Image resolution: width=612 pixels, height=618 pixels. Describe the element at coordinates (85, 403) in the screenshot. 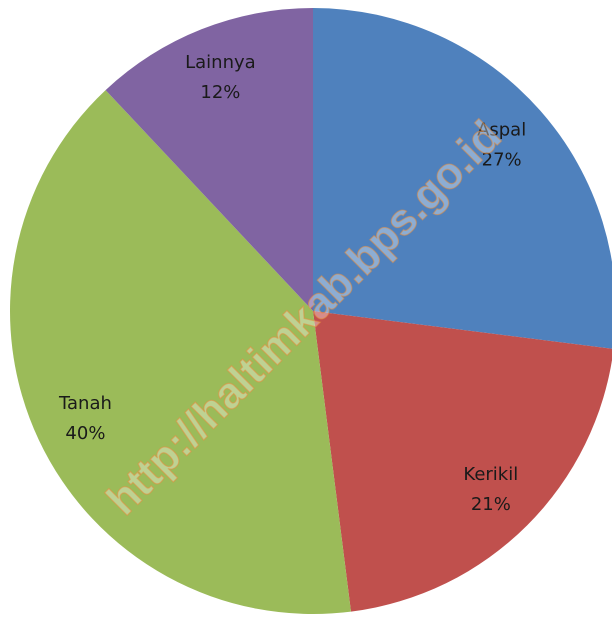

I see `slice-label: Tanah` at that location.